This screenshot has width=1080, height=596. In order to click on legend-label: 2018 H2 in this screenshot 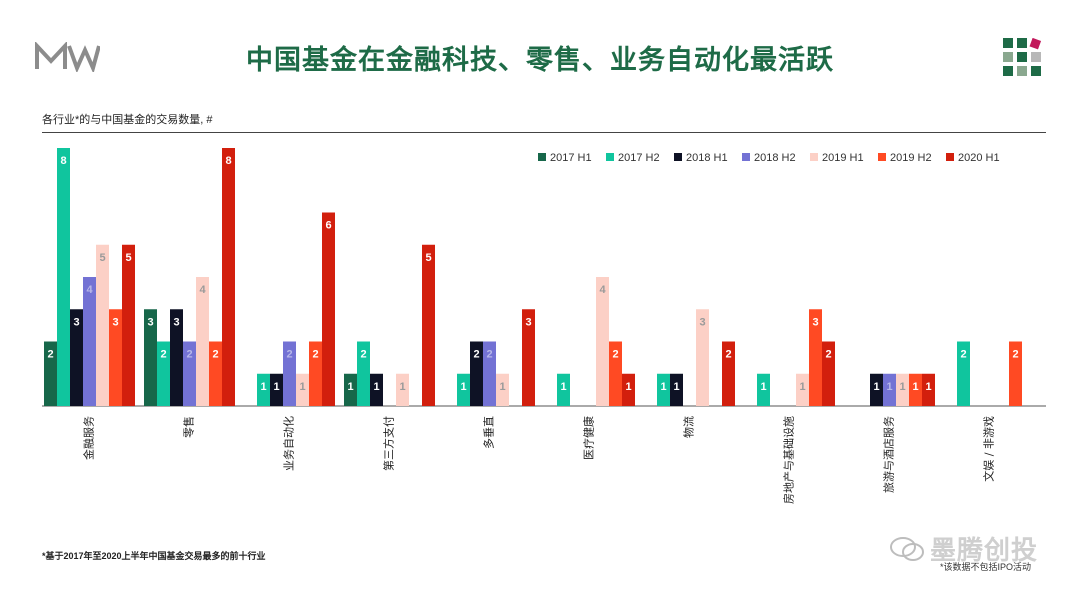, I will do `click(775, 158)`.